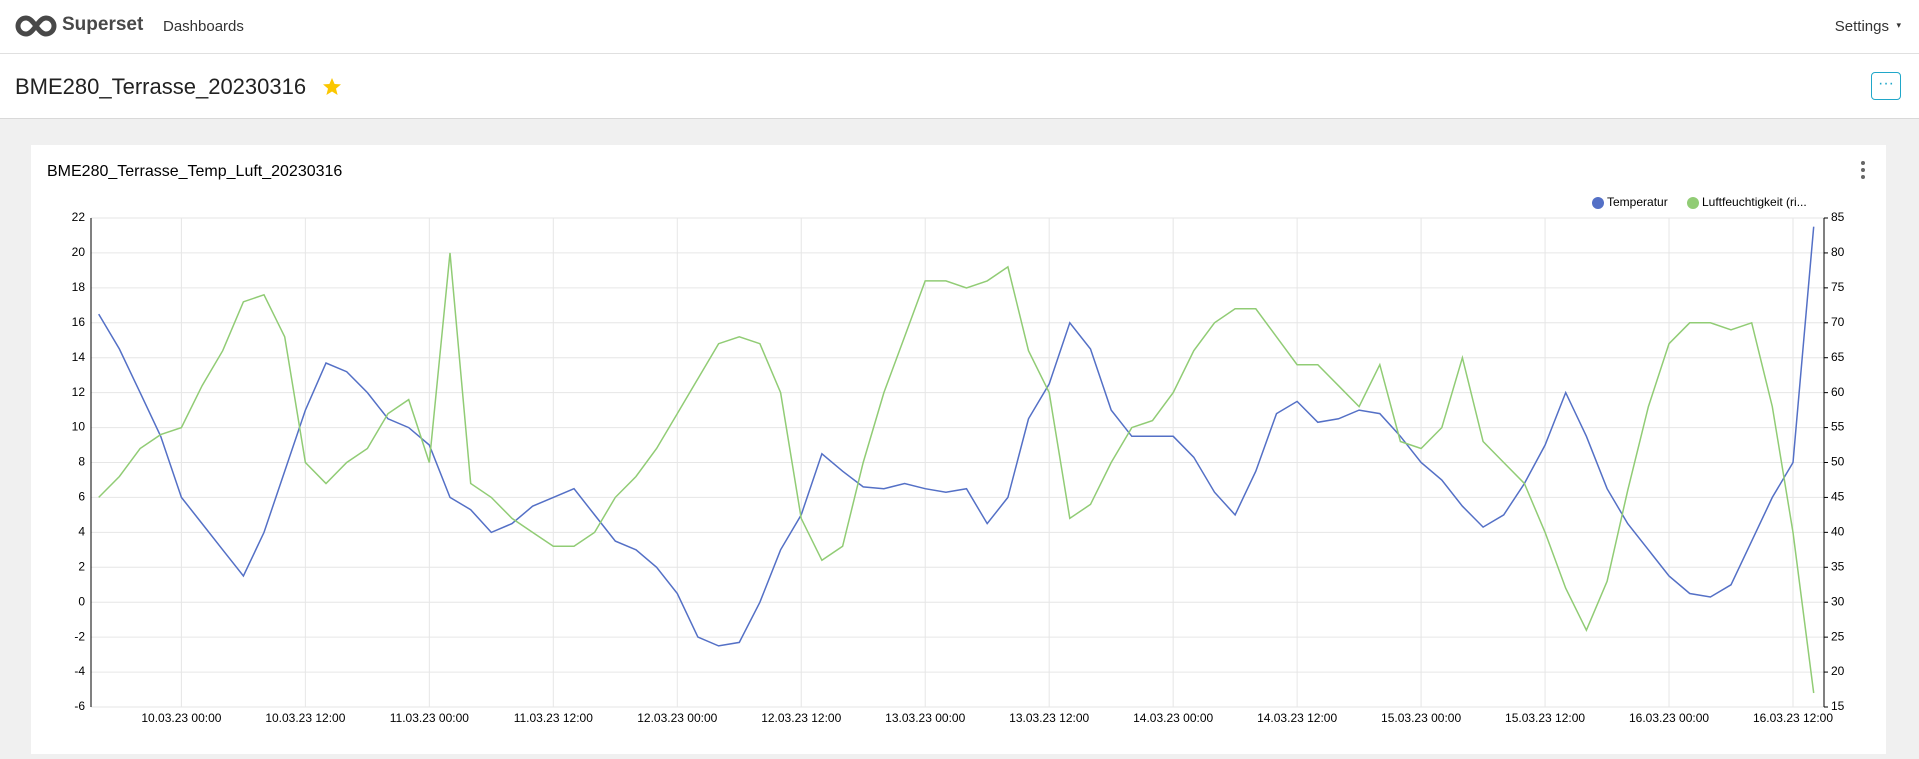 Image resolution: width=1919 pixels, height=759 pixels. I want to click on x-tick-label: 14.03.23 12:00, so click(1297, 718).